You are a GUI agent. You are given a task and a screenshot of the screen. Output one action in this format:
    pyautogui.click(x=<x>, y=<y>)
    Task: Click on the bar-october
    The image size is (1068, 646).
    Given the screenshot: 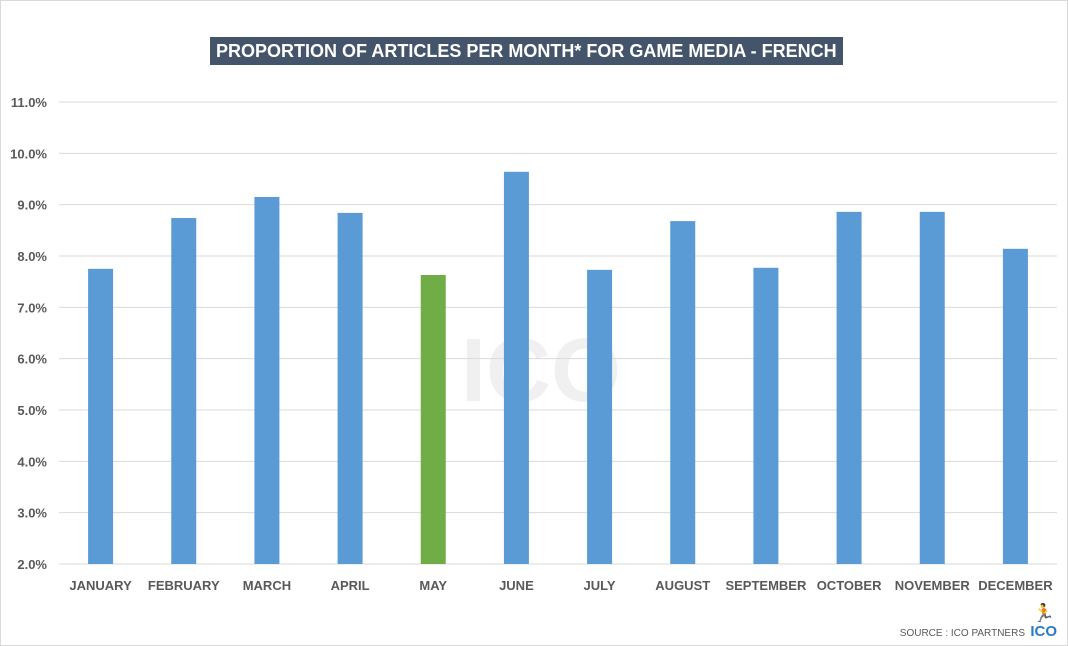 What is the action you would take?
    pyautogui.click(x=849, y=387)
    